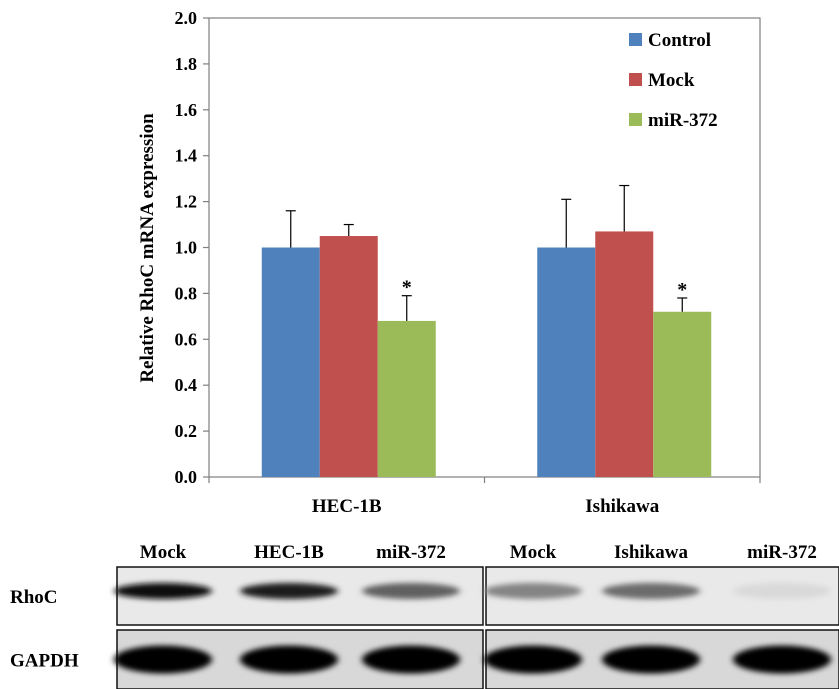 Image resolution: width=839 pixels, height=689 pixels. What do you see at coordinates (289, 552) in the screenshot?
I see `blot-lane-label: HEC-1B` at bounding box center [289, 552].